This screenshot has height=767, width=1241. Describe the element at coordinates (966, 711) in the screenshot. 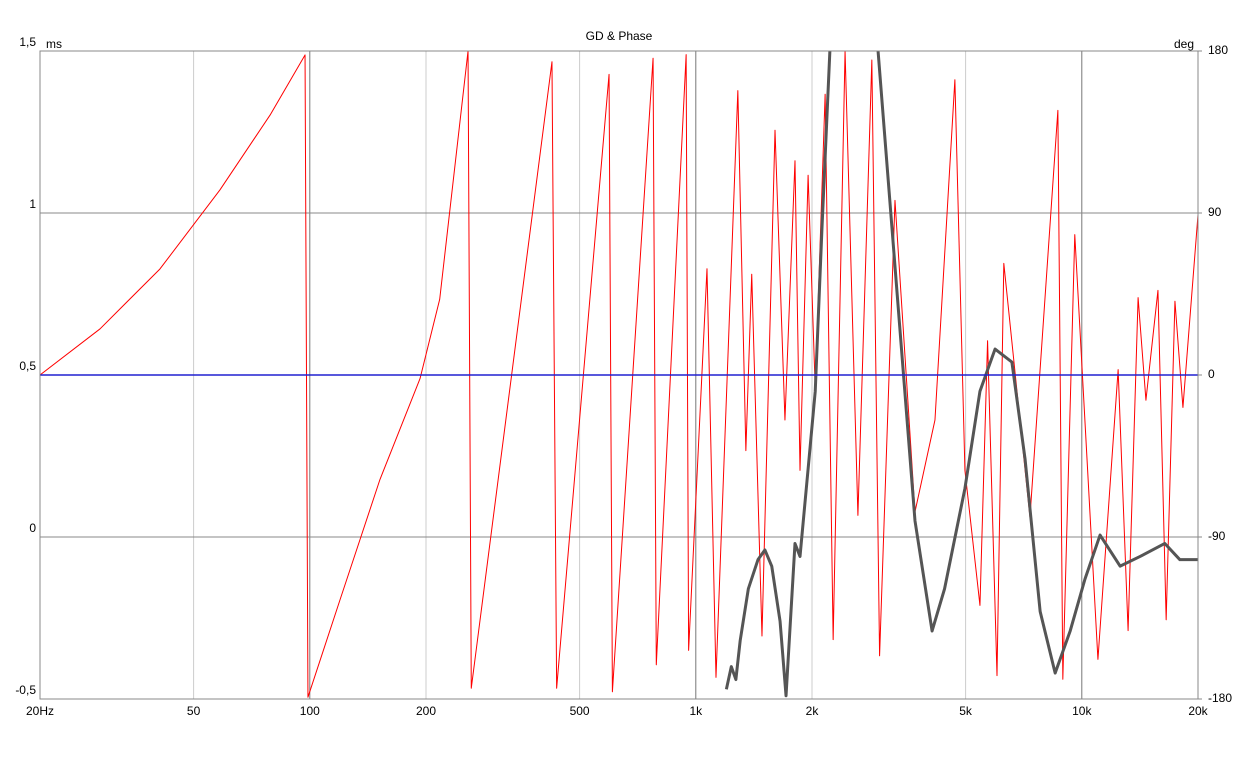

I see `x-tick-label: 5k` at that location.